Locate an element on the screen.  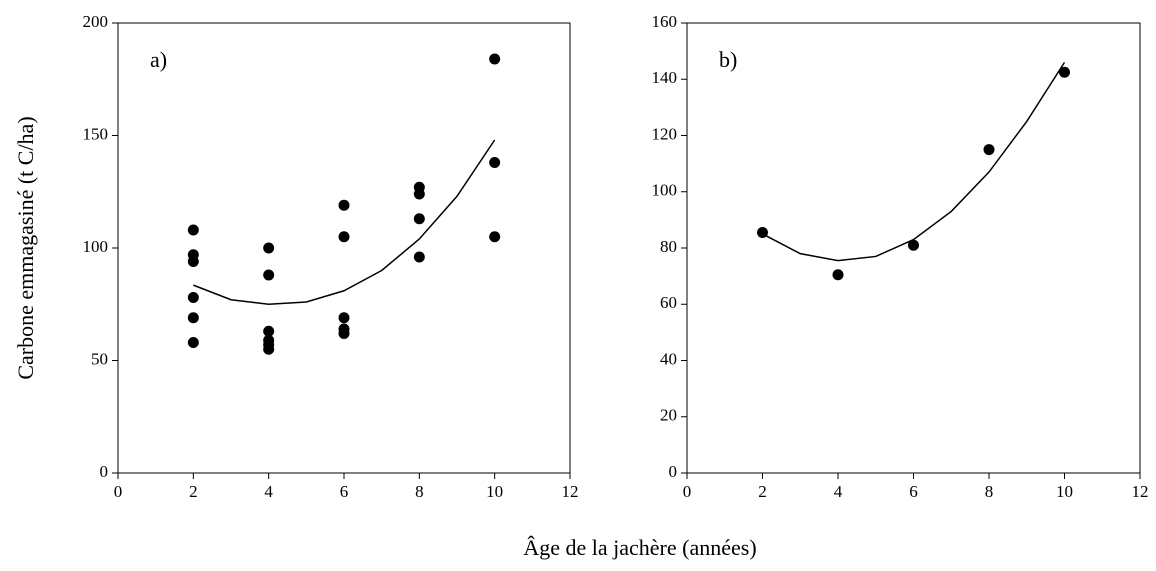
y-tick-label: 200 is located at coordinates (96, 21).